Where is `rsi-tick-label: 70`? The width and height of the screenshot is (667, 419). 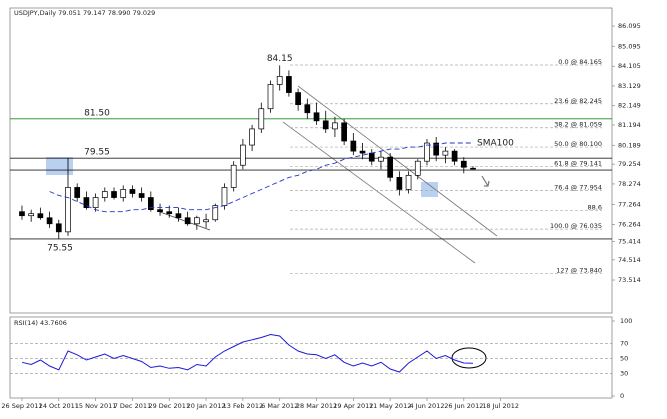 rsi-tick-label: 70 is located at coordinates (624, 344).